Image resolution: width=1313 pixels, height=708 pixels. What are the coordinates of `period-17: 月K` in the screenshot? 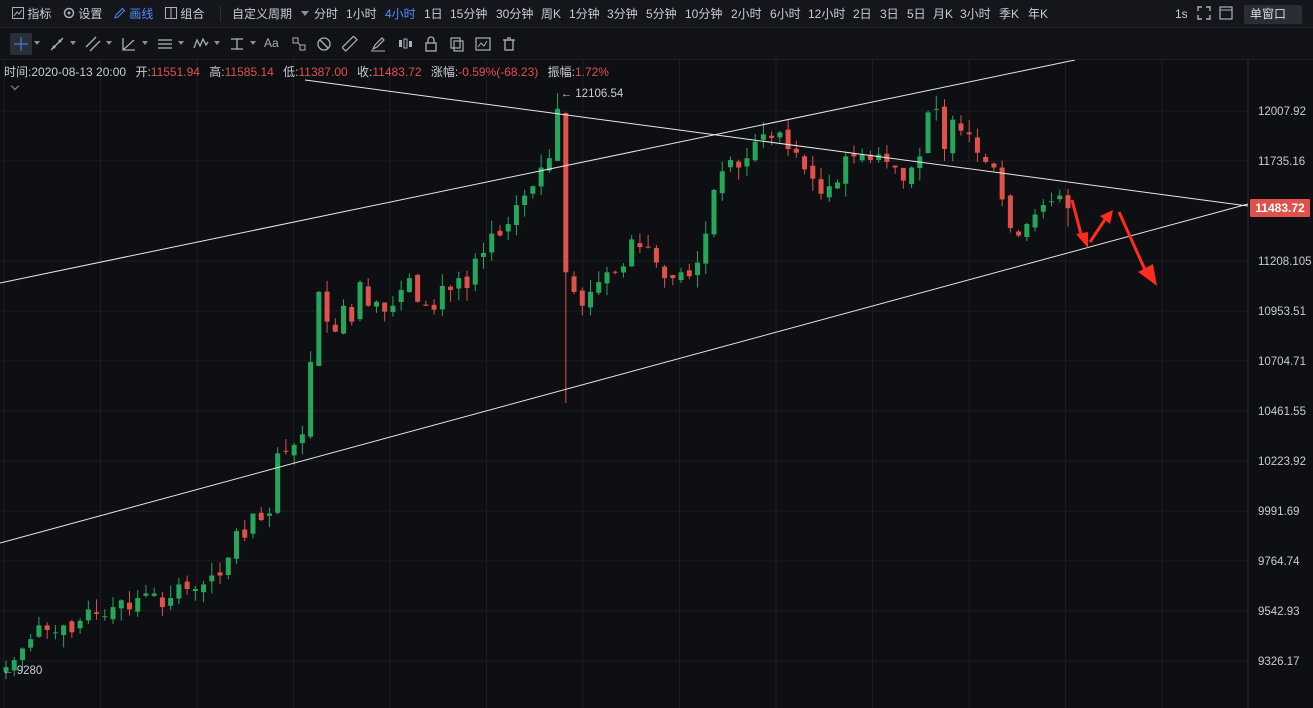 It's located at (943, 14).